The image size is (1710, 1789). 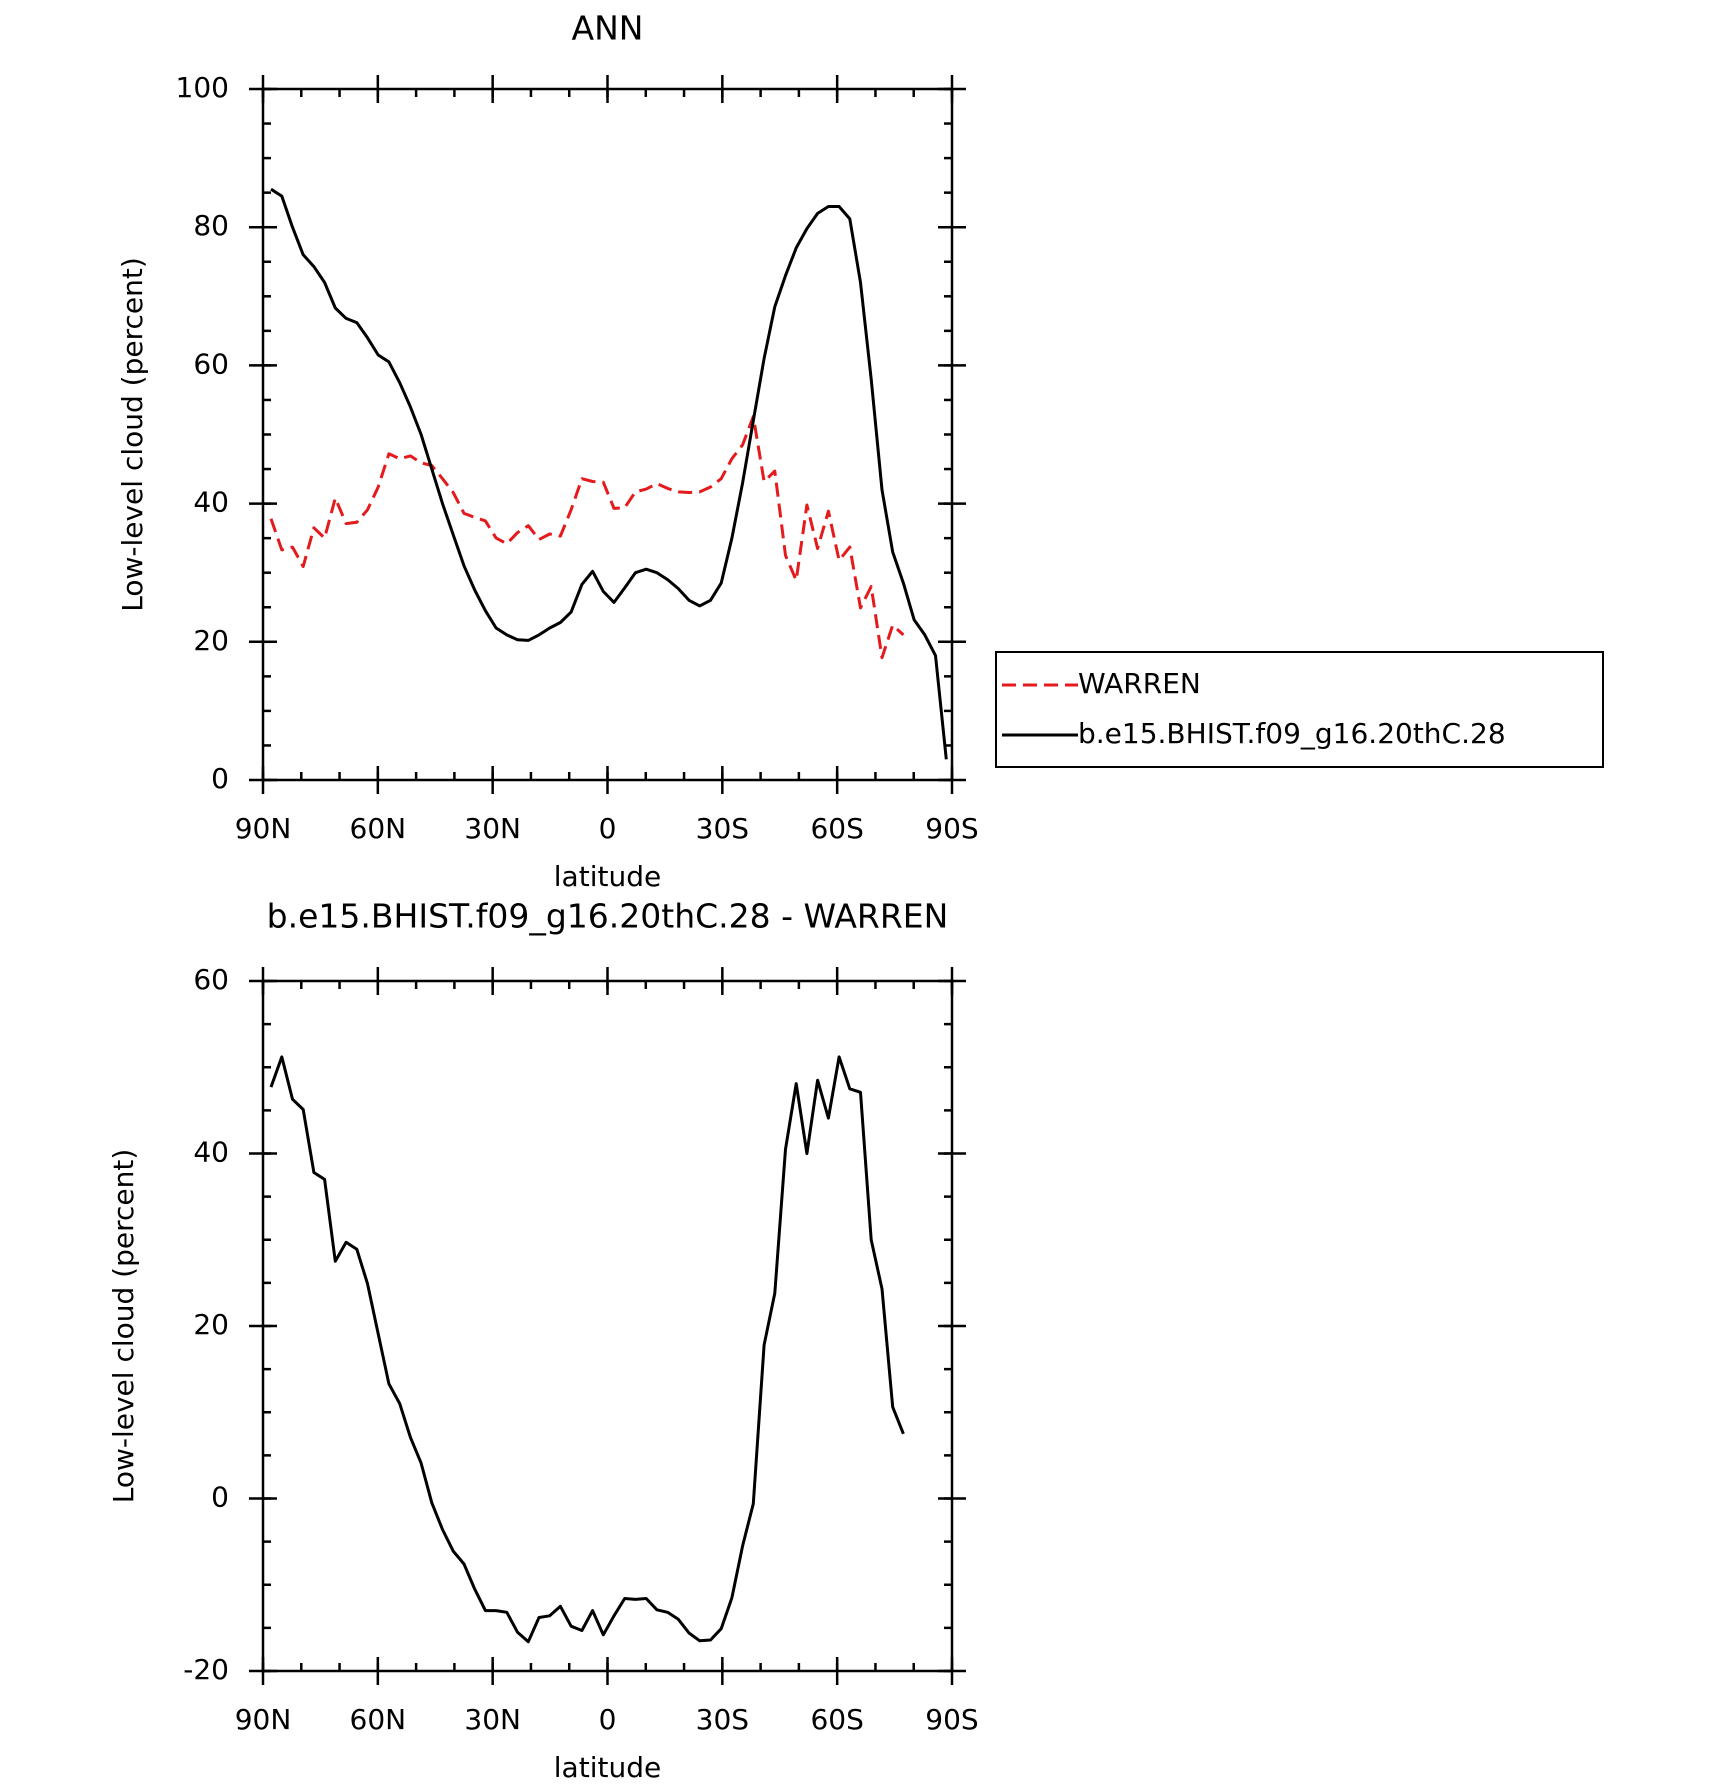 I want to click on y-tick-label: 80, so click(x=211, y=225).